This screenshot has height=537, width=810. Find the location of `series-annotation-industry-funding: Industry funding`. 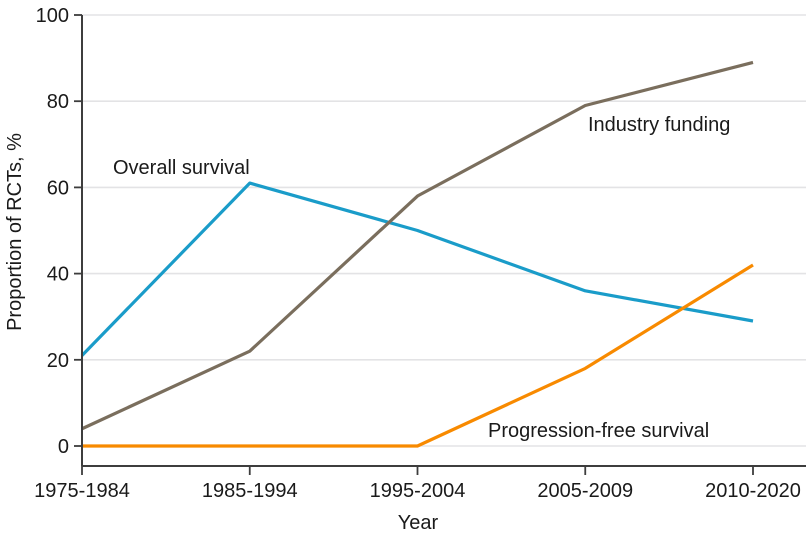

series-annotation-industry-funding: Industry funding is located at coordinates (659, 125).